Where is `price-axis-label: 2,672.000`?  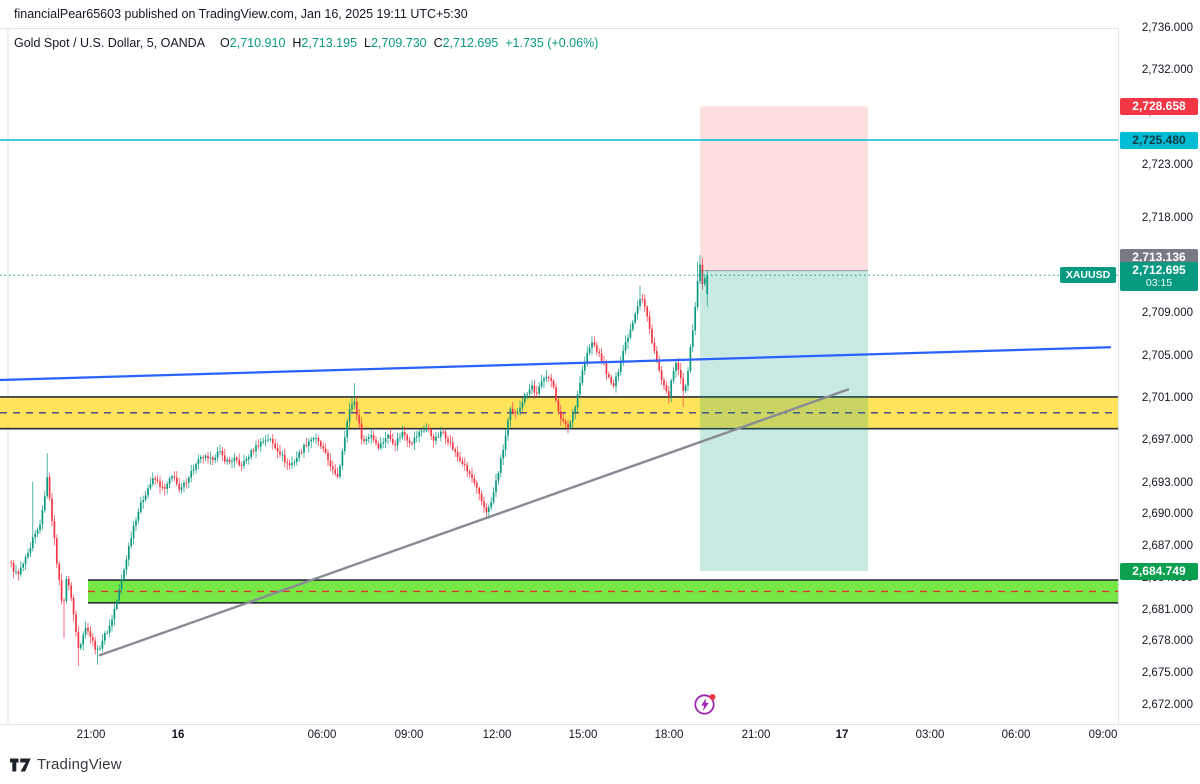
price-axis-label: 2,672.000 is located at coordinates (1167, 704).